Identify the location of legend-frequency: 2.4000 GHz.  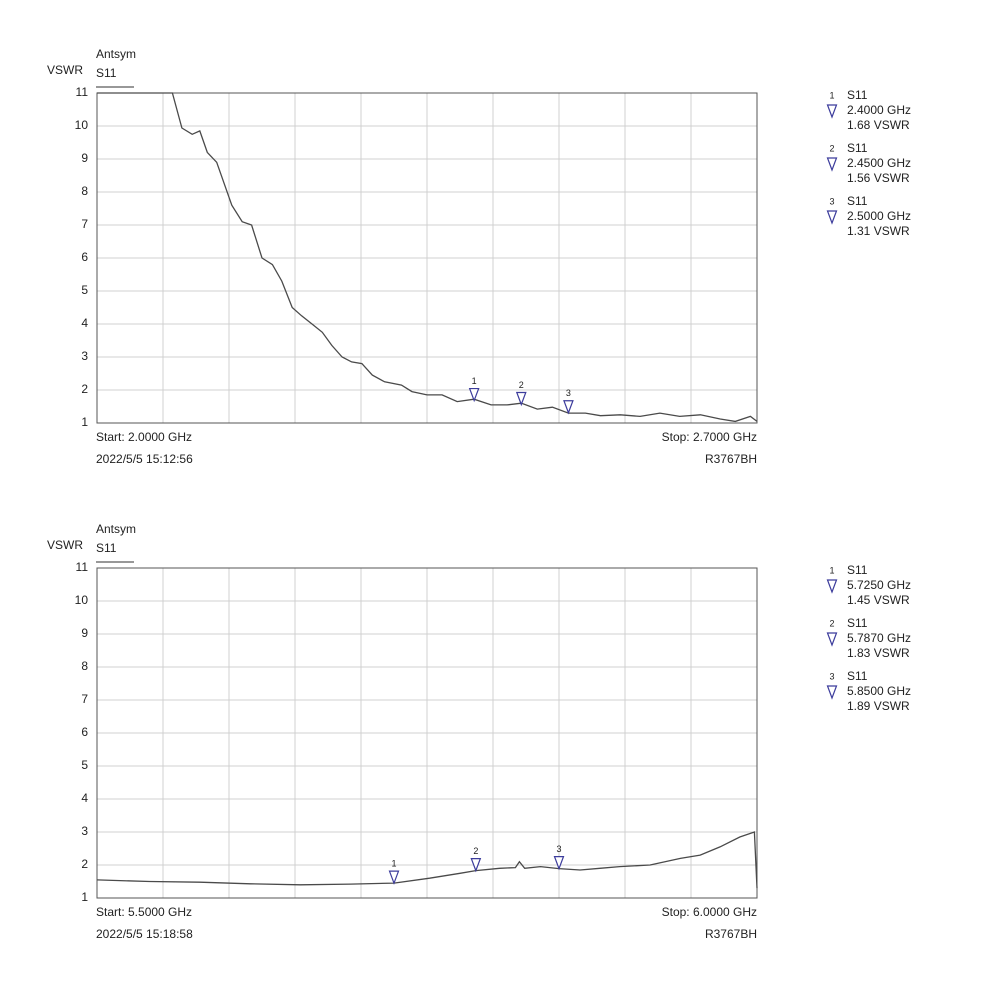
(879, 110).